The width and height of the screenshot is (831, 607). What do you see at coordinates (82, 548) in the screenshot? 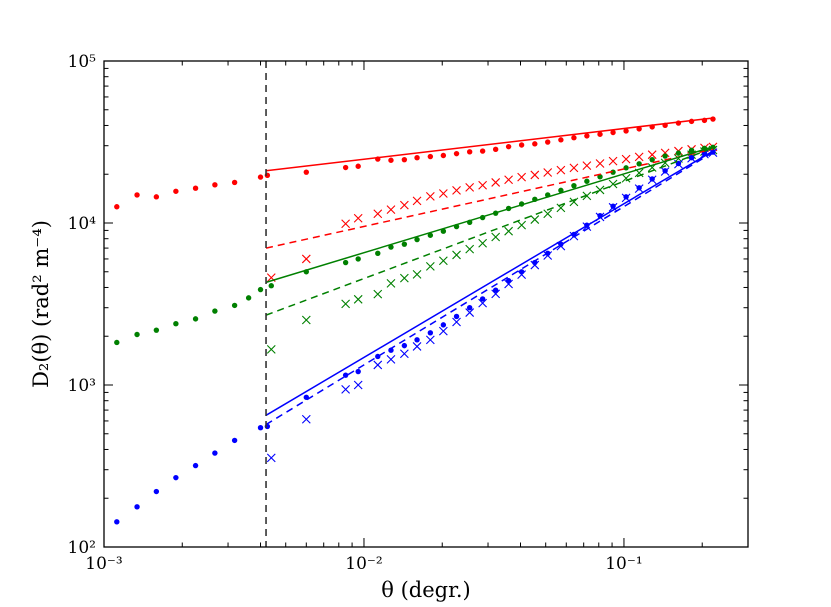
I see `y-tick-label: 10²` at bounding box center [82, 548].